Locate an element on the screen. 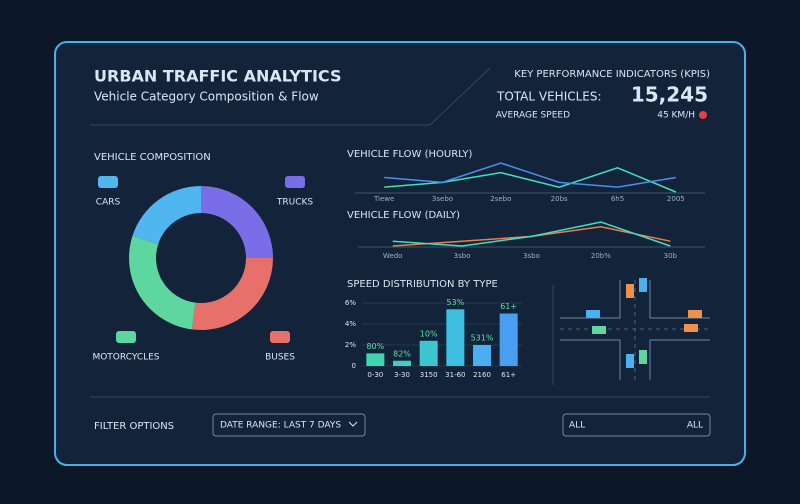 The width and height of the screenshot is (800, 504). bar-annotation: 531% is located at coordinates (482, 338).